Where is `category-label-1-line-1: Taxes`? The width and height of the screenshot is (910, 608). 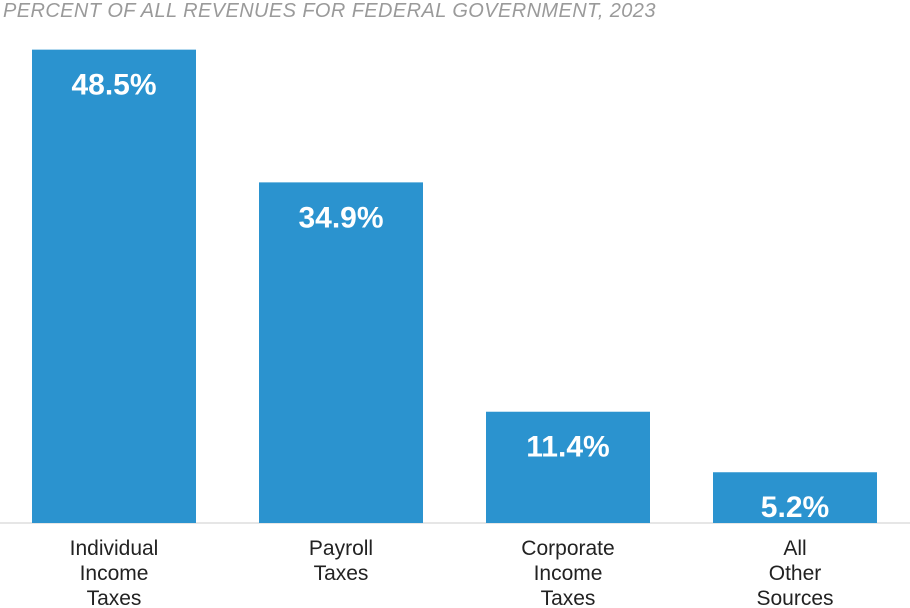
category-label-1-line-1: Taxes is located at coordinates (341, 573).